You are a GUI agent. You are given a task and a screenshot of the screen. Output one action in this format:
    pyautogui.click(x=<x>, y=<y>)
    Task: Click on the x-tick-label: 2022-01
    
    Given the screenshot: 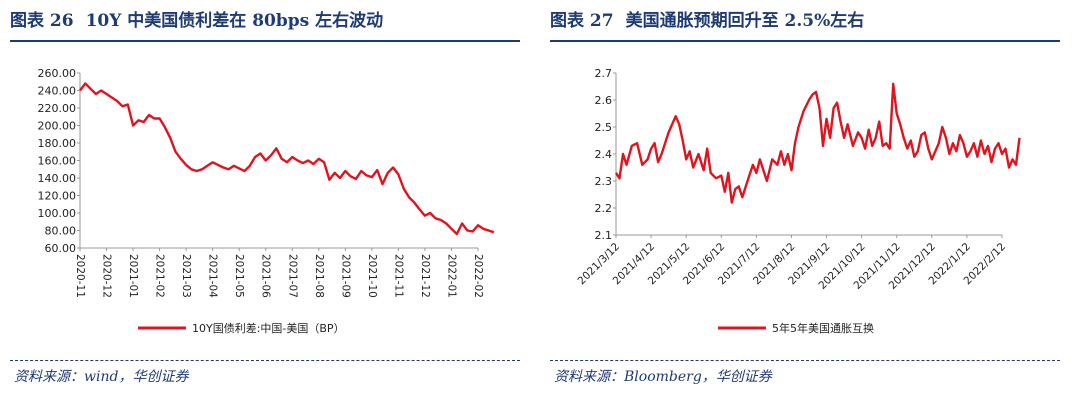 What is the action you would take?
    pyautogui.click(x=451, y=276)
    